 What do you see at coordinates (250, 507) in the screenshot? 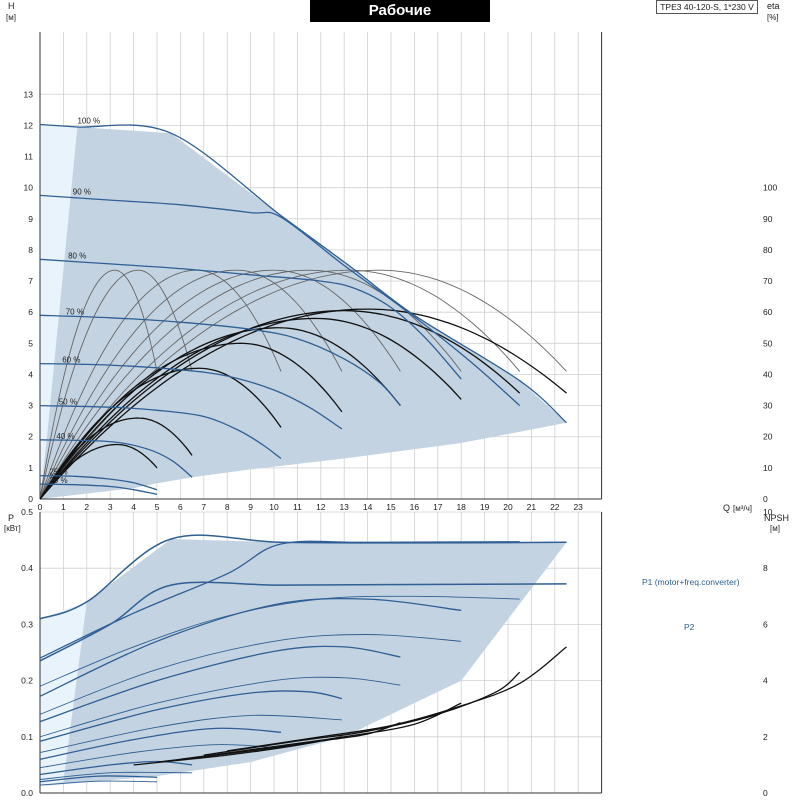
I see `top-xtick-label: 9` at bounding box center [250, 507].